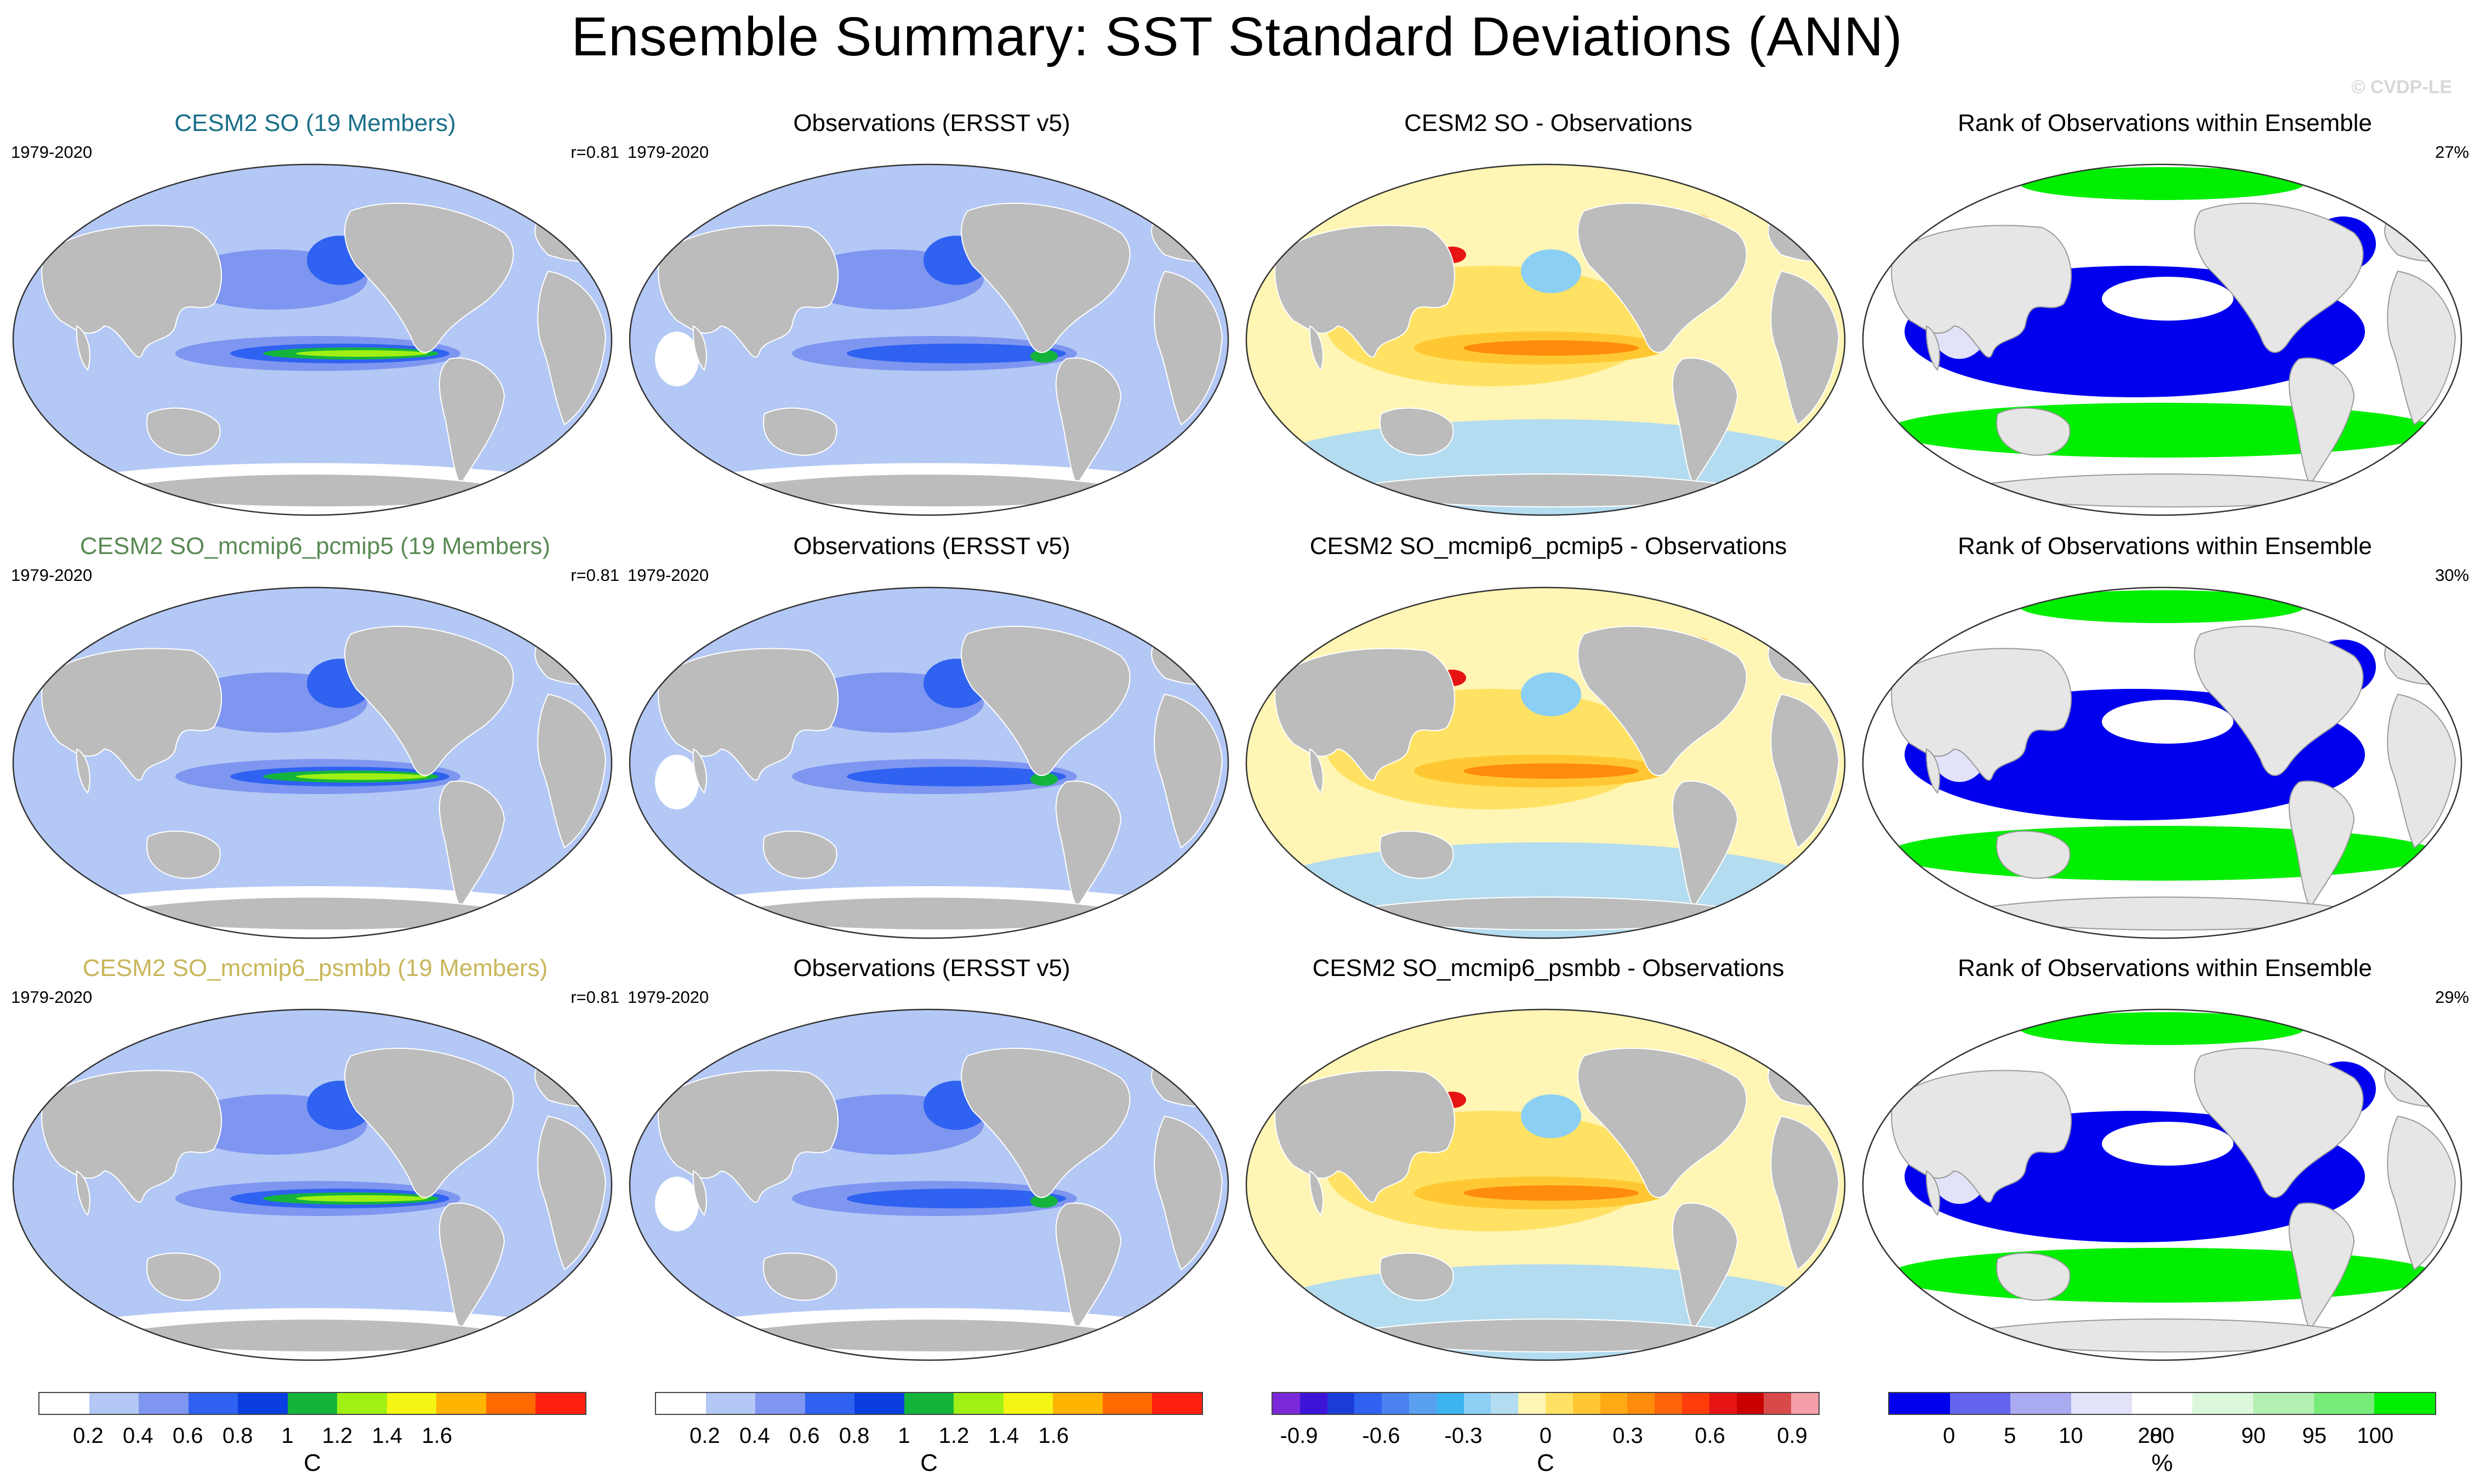 This screenshot has height=1484, width=2474. I want to click on colorbar-tick-label: 1.2, so click(954, 1436).